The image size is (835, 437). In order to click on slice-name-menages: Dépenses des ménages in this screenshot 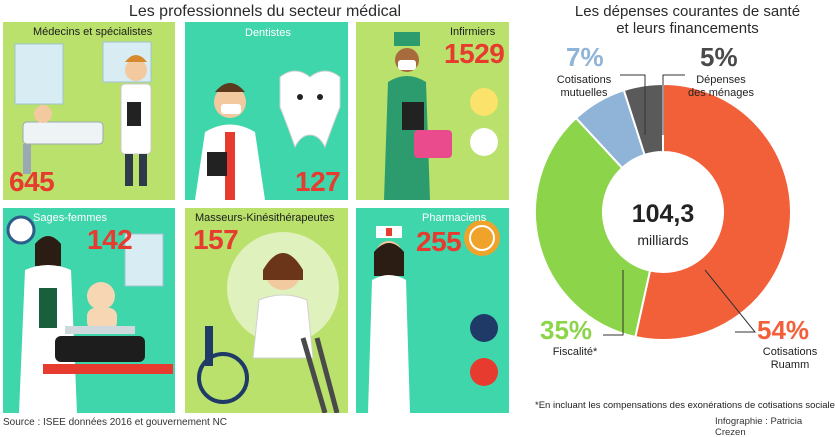, I will do `click(721, 87)`.